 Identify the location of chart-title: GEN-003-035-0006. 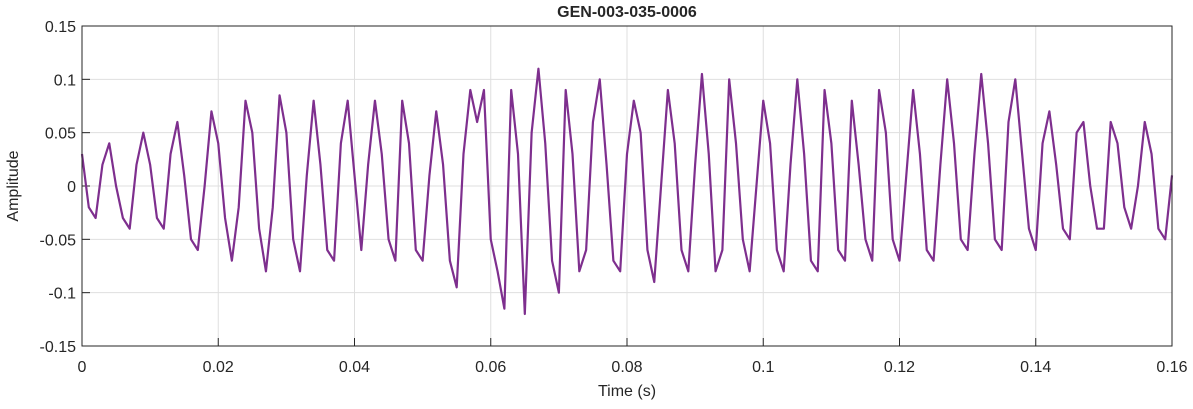
(627, 12).